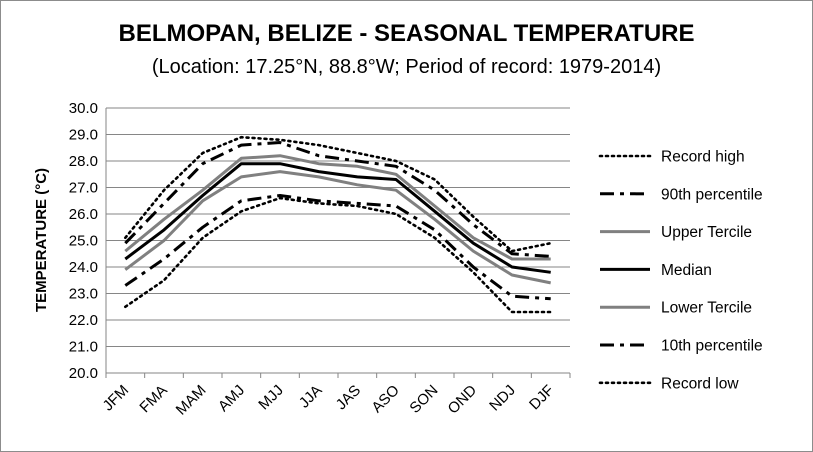 The width and height of the screenshot is (813, 452). What do you see at coordinates (83, 373) in the screenshot?
I see `y-tick-label: 20.0` at bounding box center [83, 373].